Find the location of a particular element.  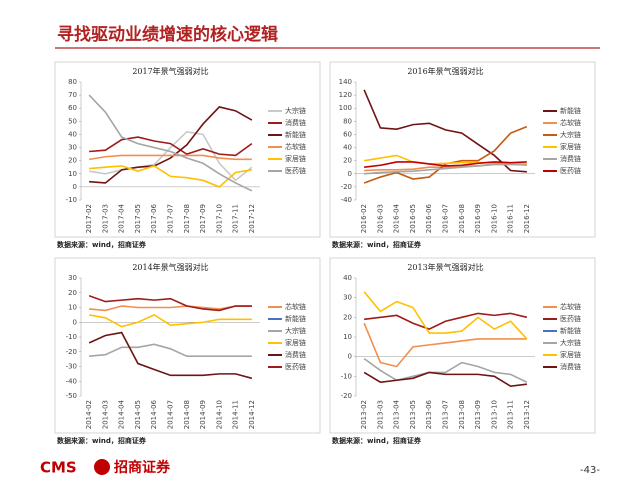

page-title: 寻找驱动业绩增速的核心逻辑 is located at coordinates (167, 34).